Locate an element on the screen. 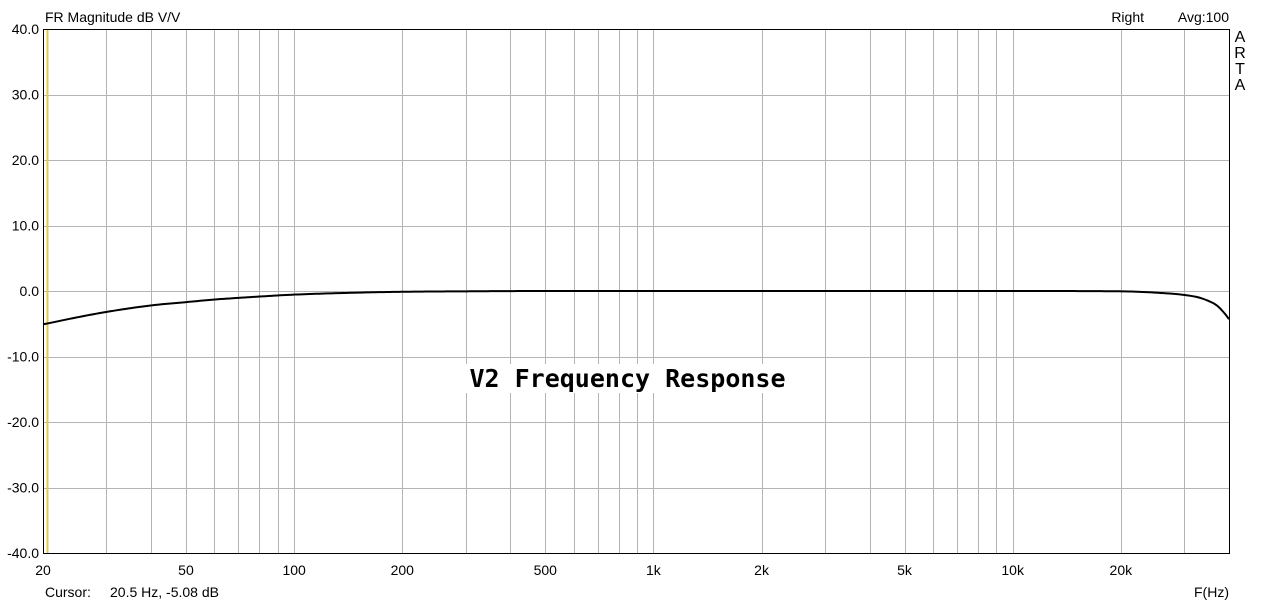 The image size is (1269, 606). y-tick-label: -40.0 is located at coordinates (23, 553).